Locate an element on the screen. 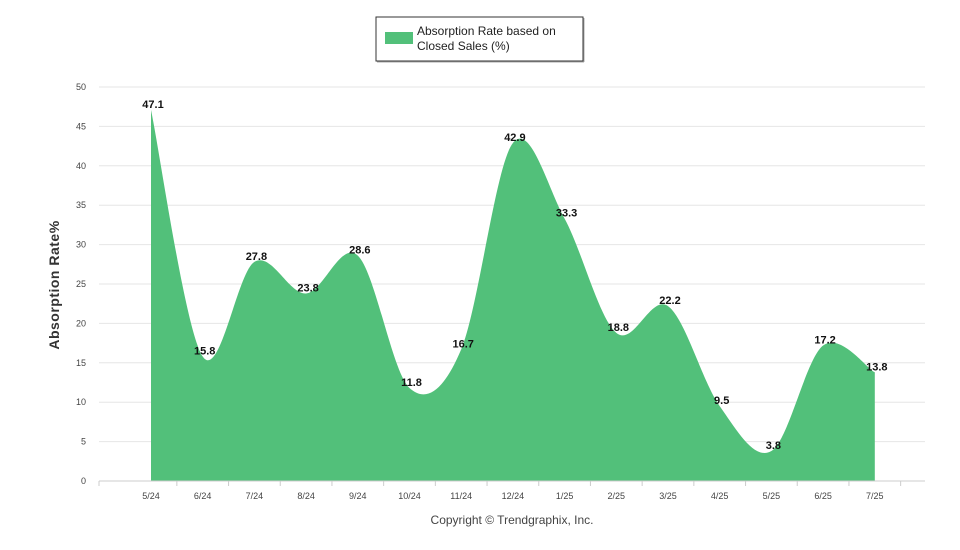 The height and width of the screenshot is (550, 960). data-label: 22.2 is located at coordinates (669, 301).